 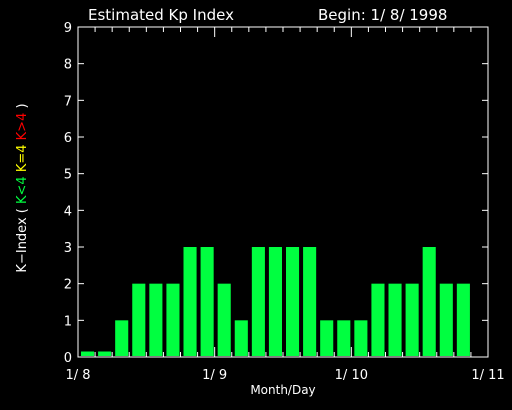 What do you see at coordinates (22, 245) in the screenshot?
I see `y-label-part: K−Index` at bounding box center [22, 245].